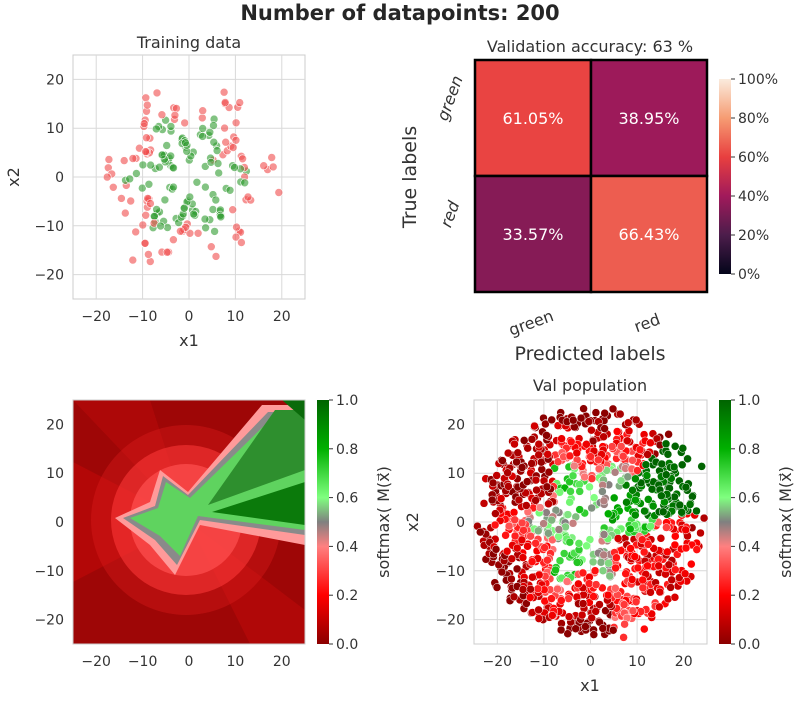 This screenshot has height=704, width=800. Describe the element at coordinates (591, 176) in the screenshot. I see `confusion-cells: 61.05% 38.95% 33.57% 66.43%` at that location.